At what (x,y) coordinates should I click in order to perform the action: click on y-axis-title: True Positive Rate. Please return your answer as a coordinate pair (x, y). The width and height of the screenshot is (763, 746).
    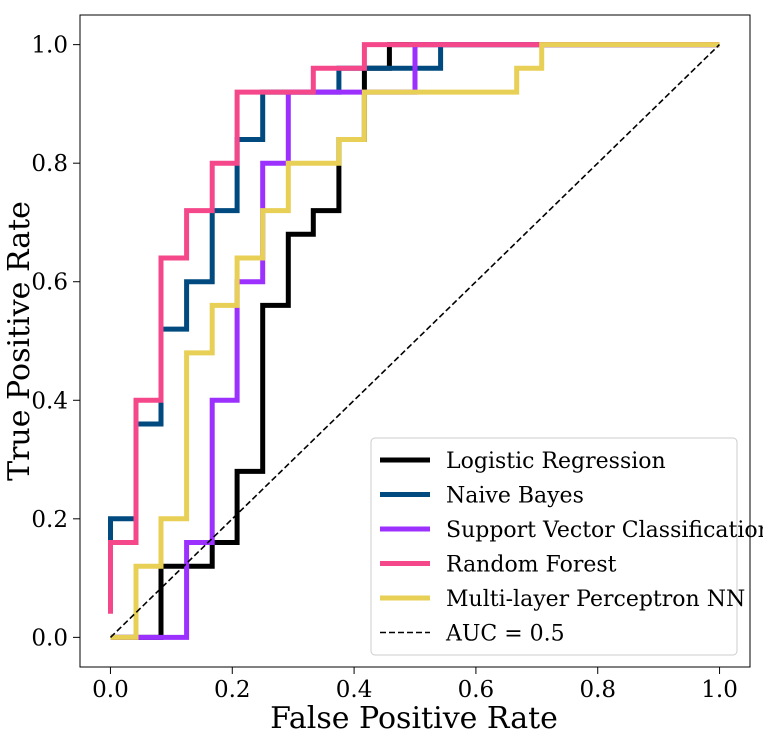
    Looking at the image, I should click on (19, 341).